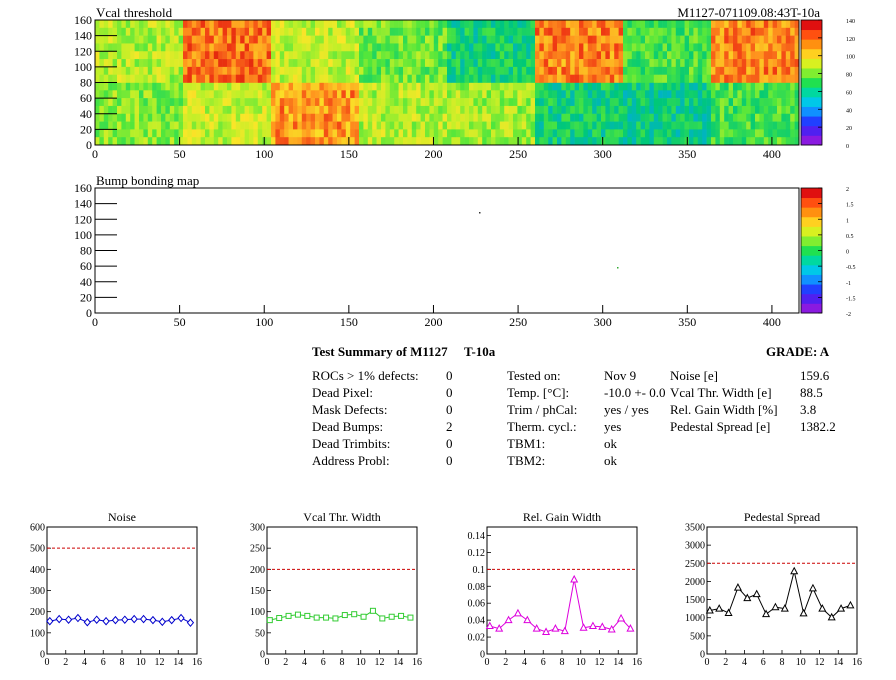  I want to click on x-tick-label: 150, so click(349, 322).